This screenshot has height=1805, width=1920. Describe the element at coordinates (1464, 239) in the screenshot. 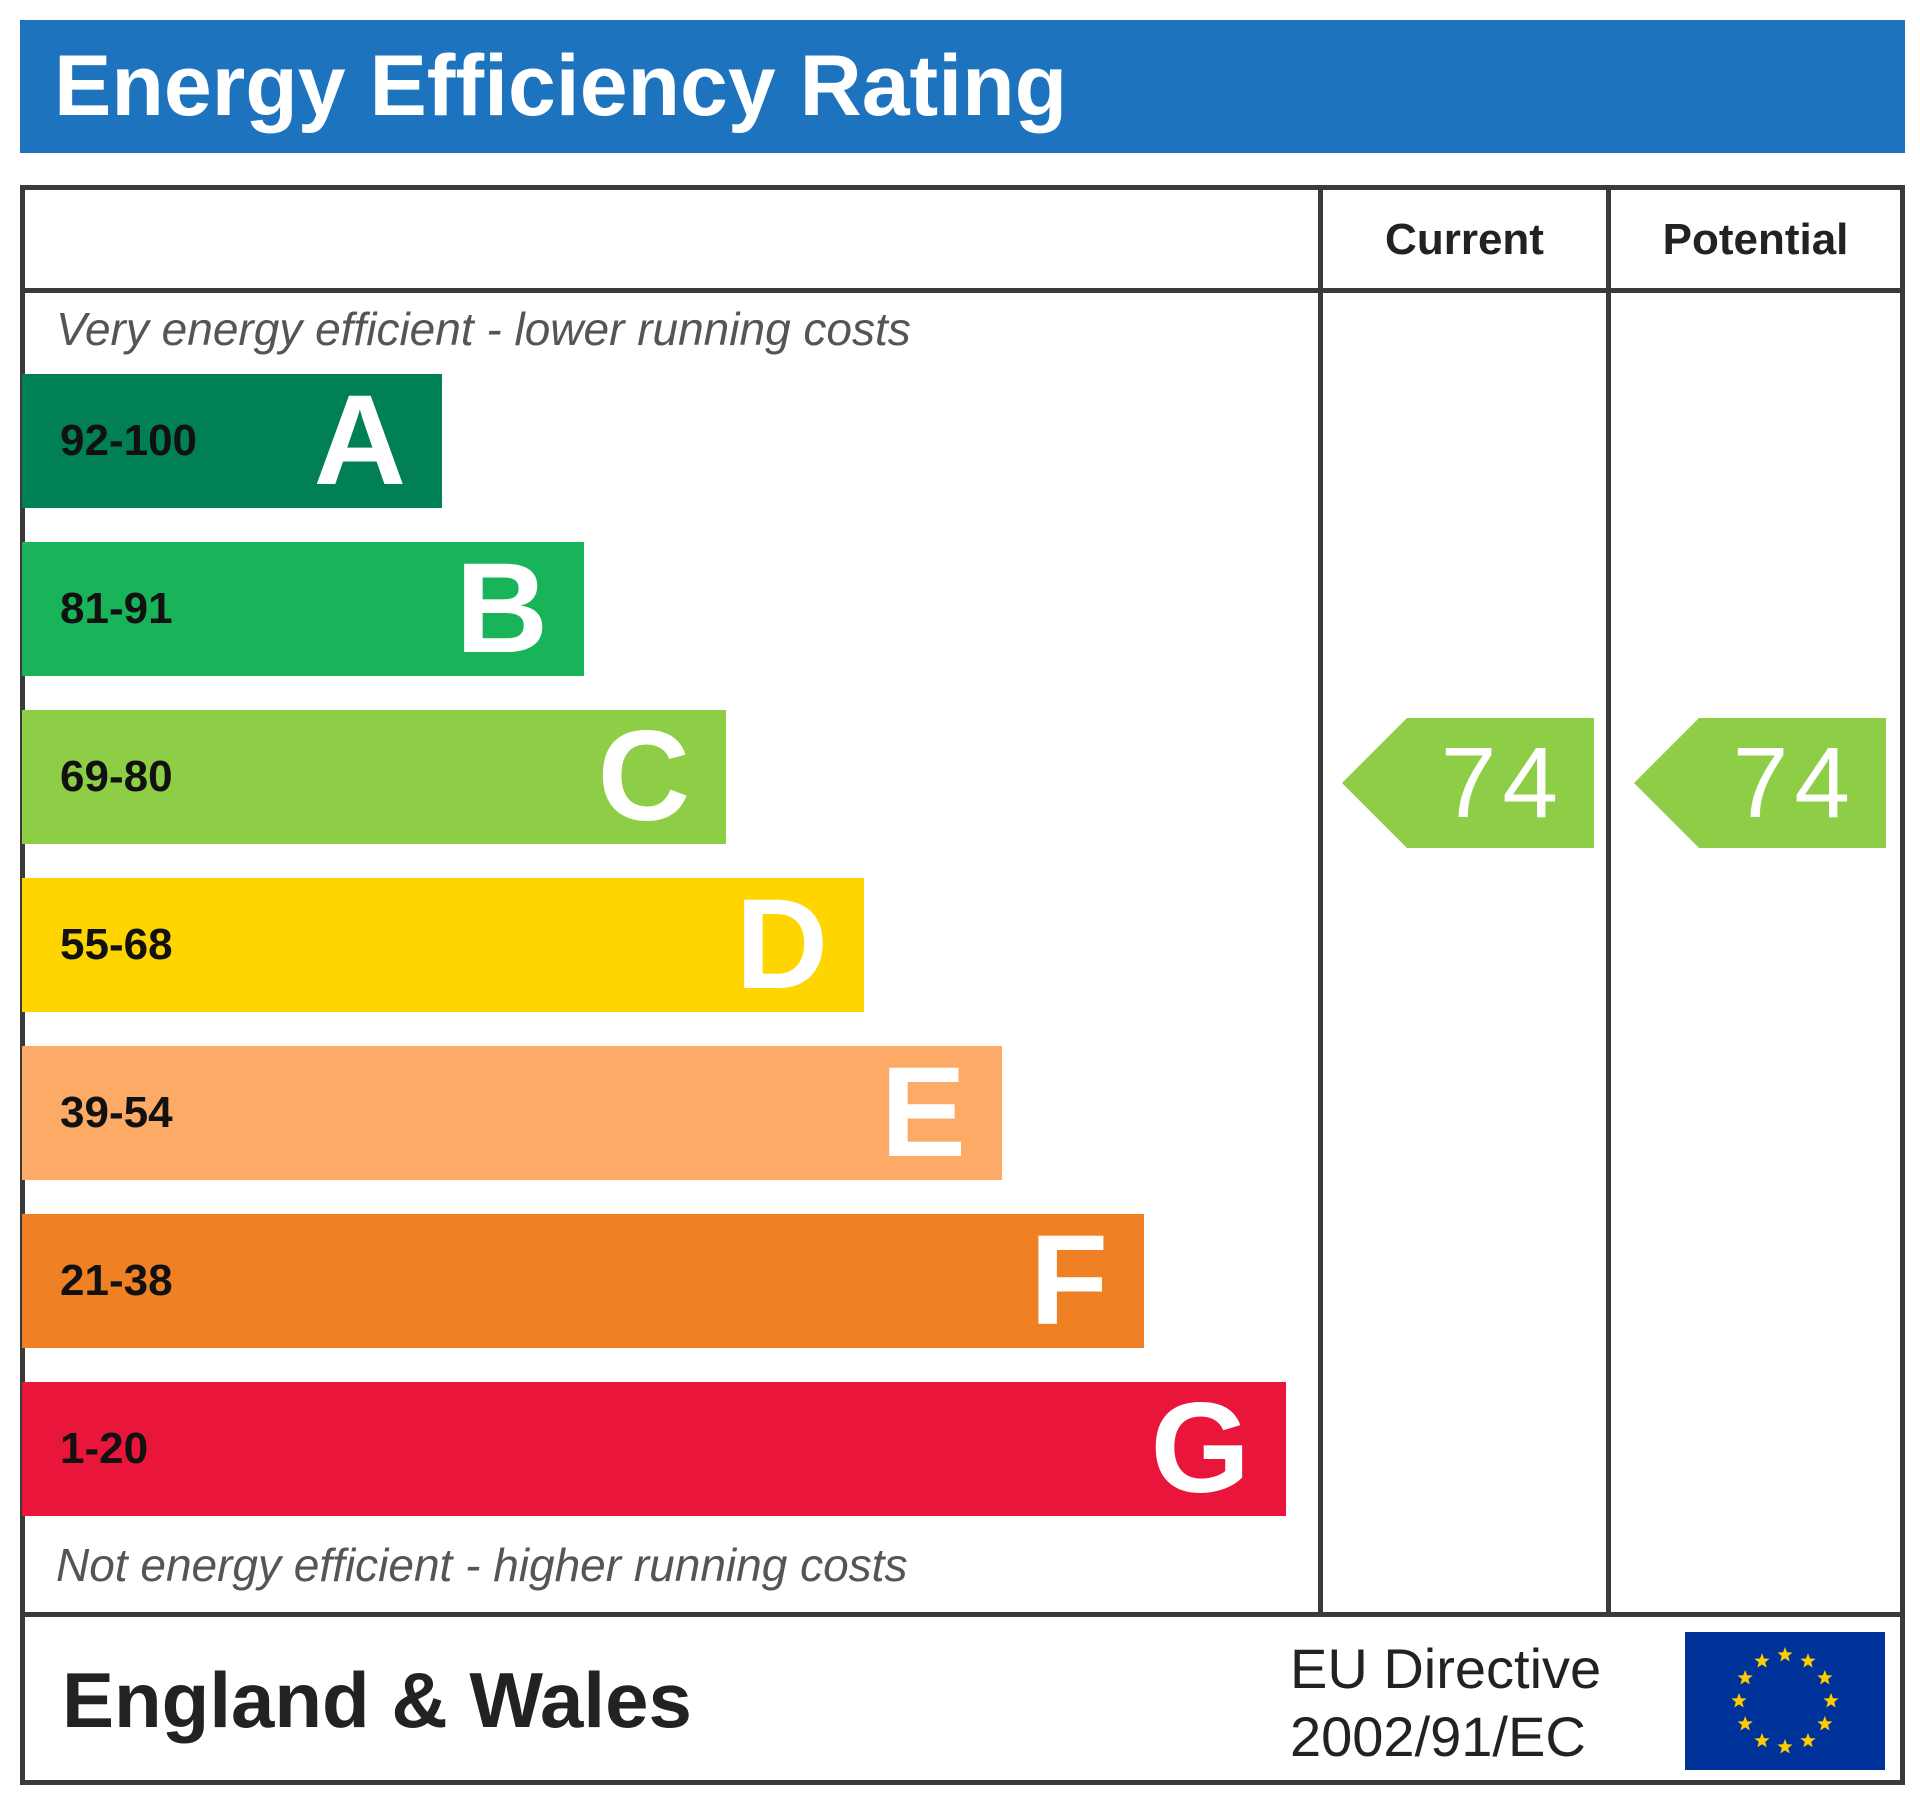

I see `current-column-header: Current` at that location.